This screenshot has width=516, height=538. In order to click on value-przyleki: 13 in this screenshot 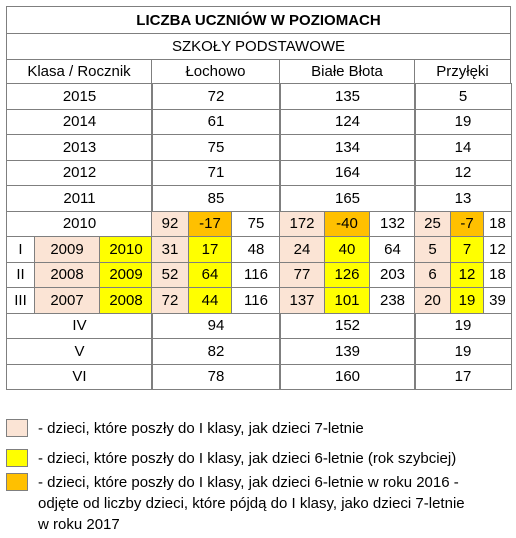, I will do `click(463, 198)`.